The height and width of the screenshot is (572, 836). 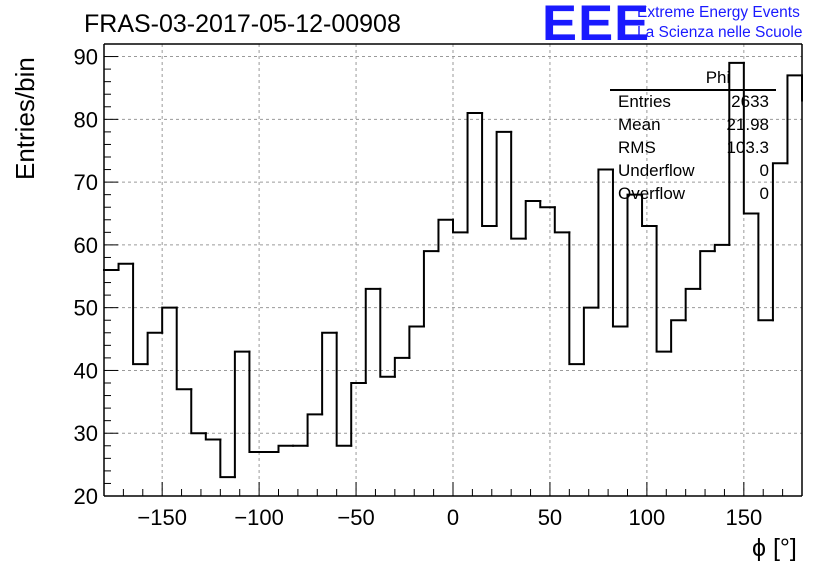 What do you see at coordinates (86, 370) in the screenshot?
I see `y-tick-label: 40` at bounding box center [86, 370].